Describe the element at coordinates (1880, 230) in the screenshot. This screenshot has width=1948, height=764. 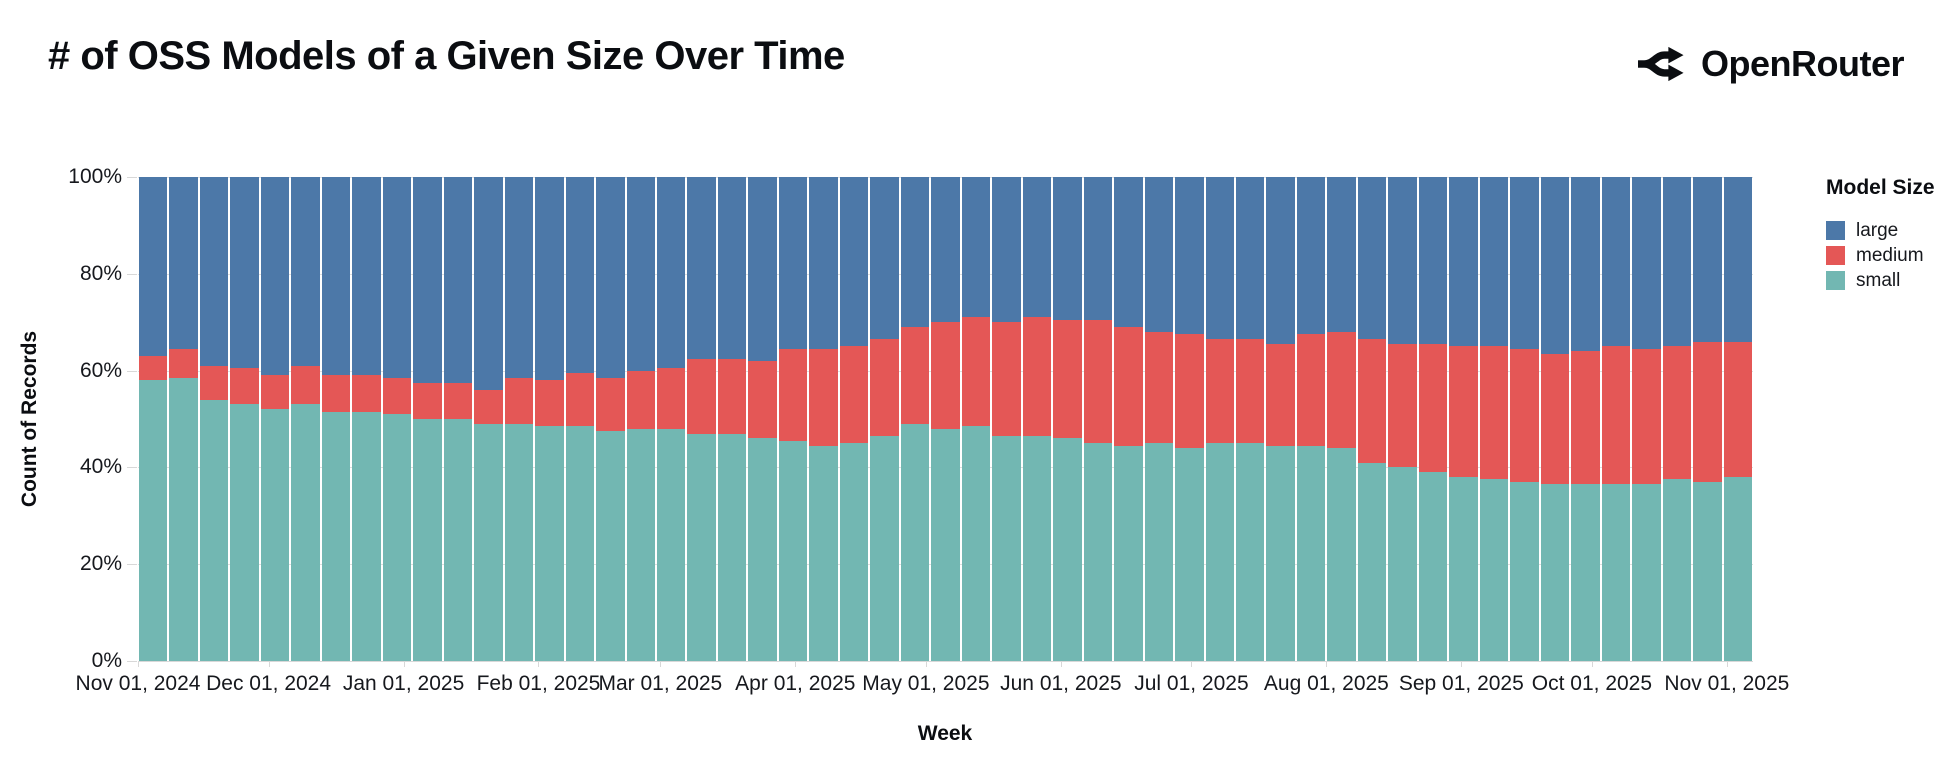
I see `legend-item-large: large` at that location.